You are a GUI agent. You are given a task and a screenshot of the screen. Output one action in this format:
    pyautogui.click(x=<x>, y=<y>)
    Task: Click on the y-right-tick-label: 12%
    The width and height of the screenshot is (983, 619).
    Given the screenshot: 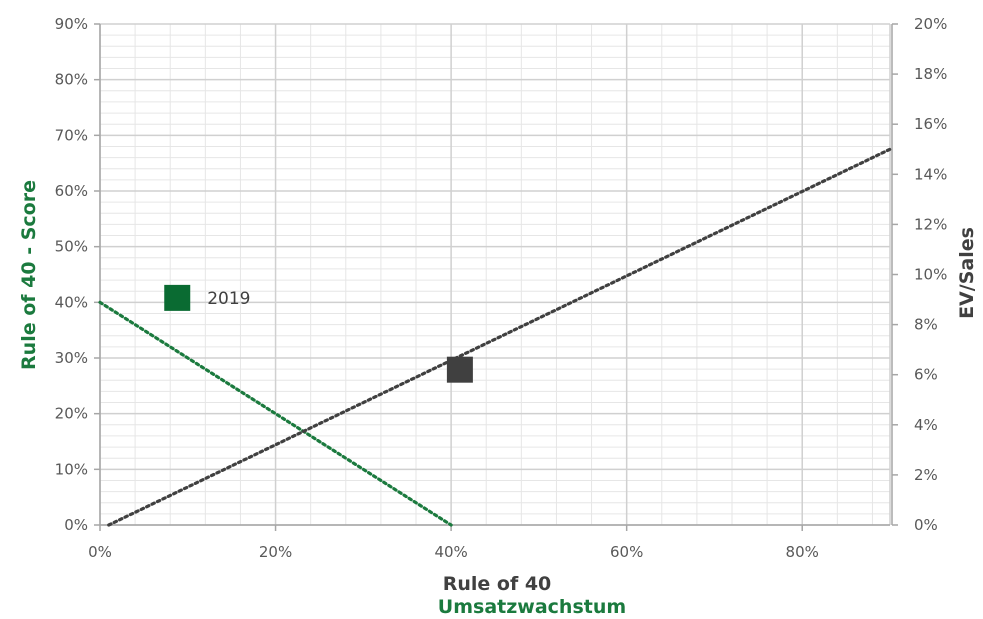 What is the action you would take?
    pyautogui.click(x=930, y=224)
    